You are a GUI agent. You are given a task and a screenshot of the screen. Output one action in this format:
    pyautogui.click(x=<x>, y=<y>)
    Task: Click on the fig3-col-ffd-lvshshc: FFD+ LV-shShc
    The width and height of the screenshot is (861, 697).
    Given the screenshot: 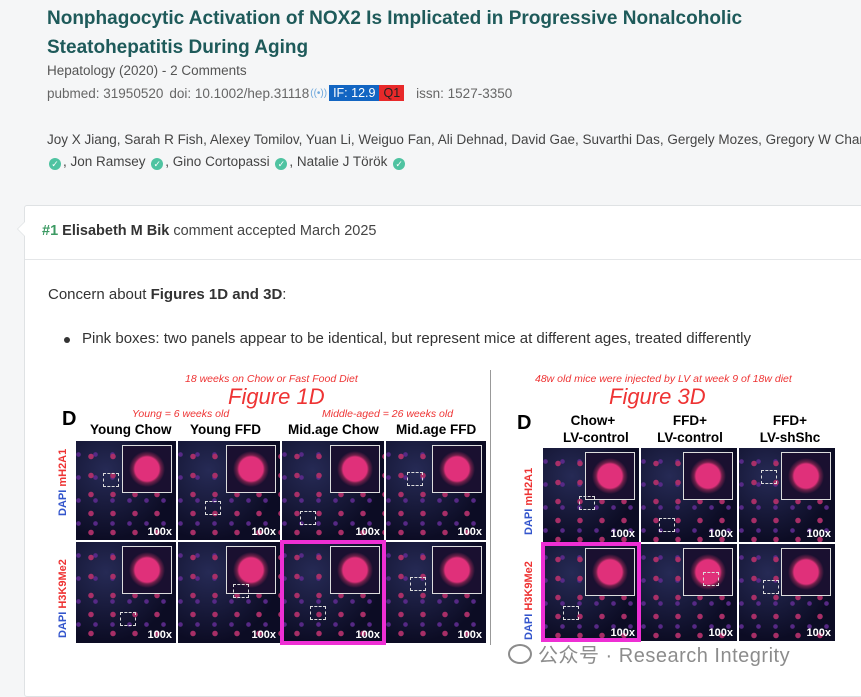 What is the action you would take?
    pyautogui.click(x=790, y=429)
    